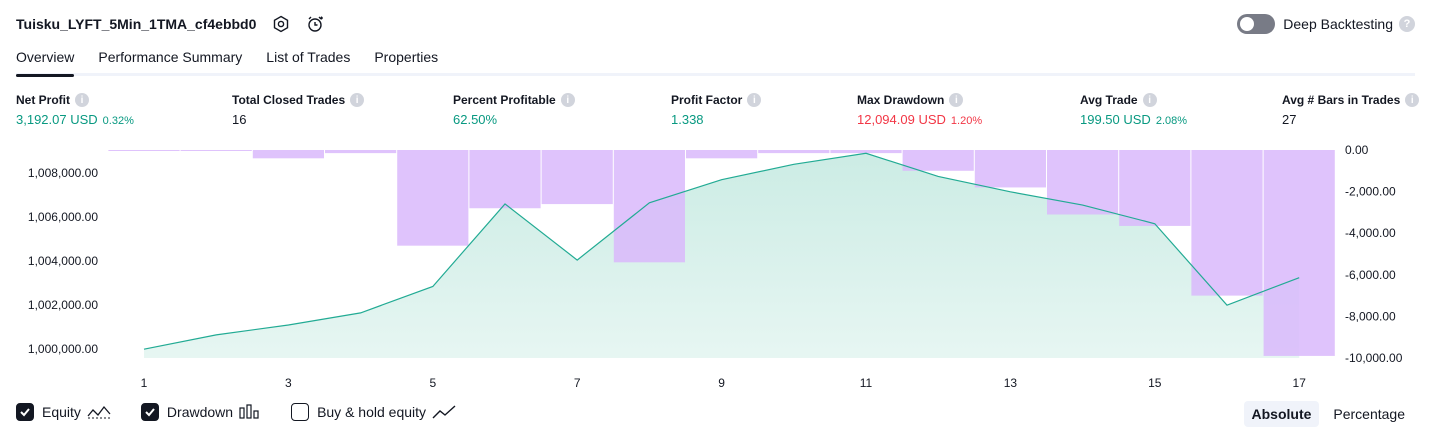  I want to click on buy-hold-line-icon, so click(444, 412).